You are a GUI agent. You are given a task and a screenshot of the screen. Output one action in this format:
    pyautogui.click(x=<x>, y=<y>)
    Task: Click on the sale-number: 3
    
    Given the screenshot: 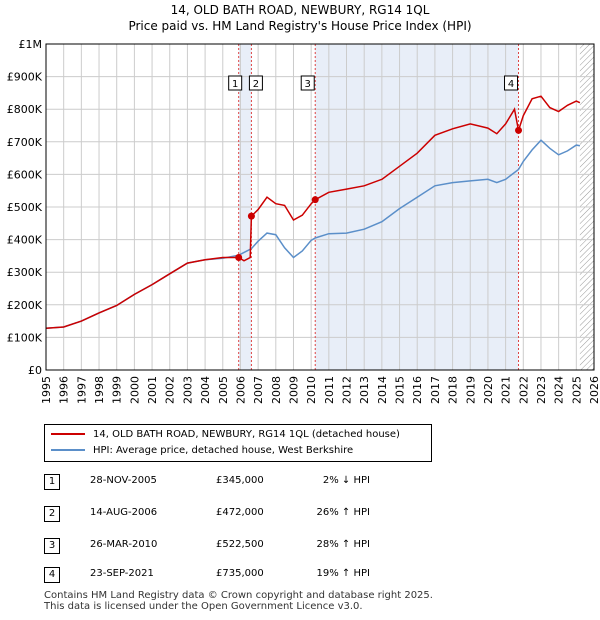 What is the action you would take?
    pyautogui.click(x=52, y=546)
    